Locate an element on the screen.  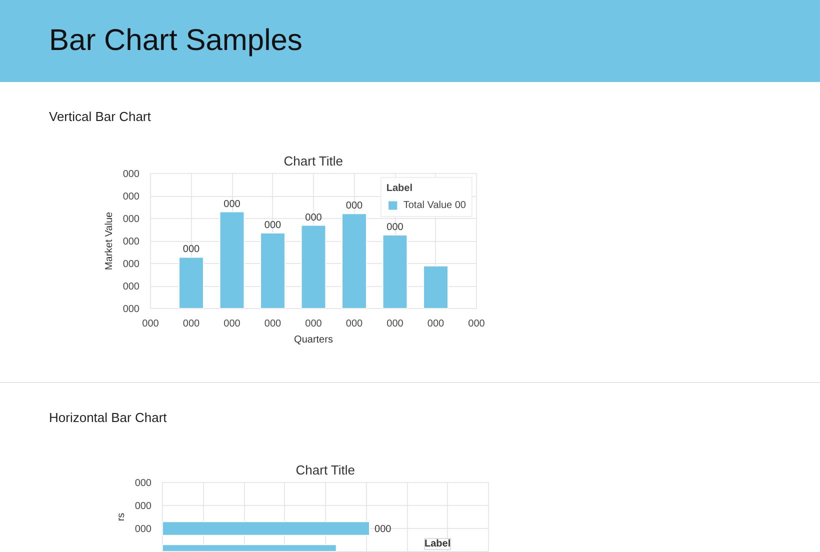
chart-subtitle: Horizontal Bar Chart is located at coordinates (108, 418).